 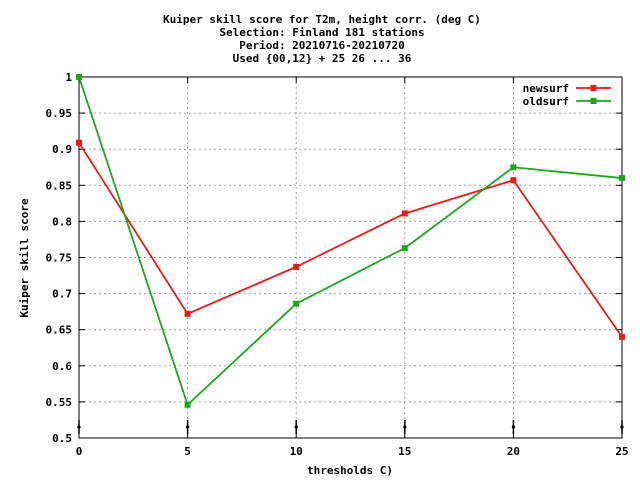 I want to click on y-tick-label: 0.55, so click(x=59, y=402).